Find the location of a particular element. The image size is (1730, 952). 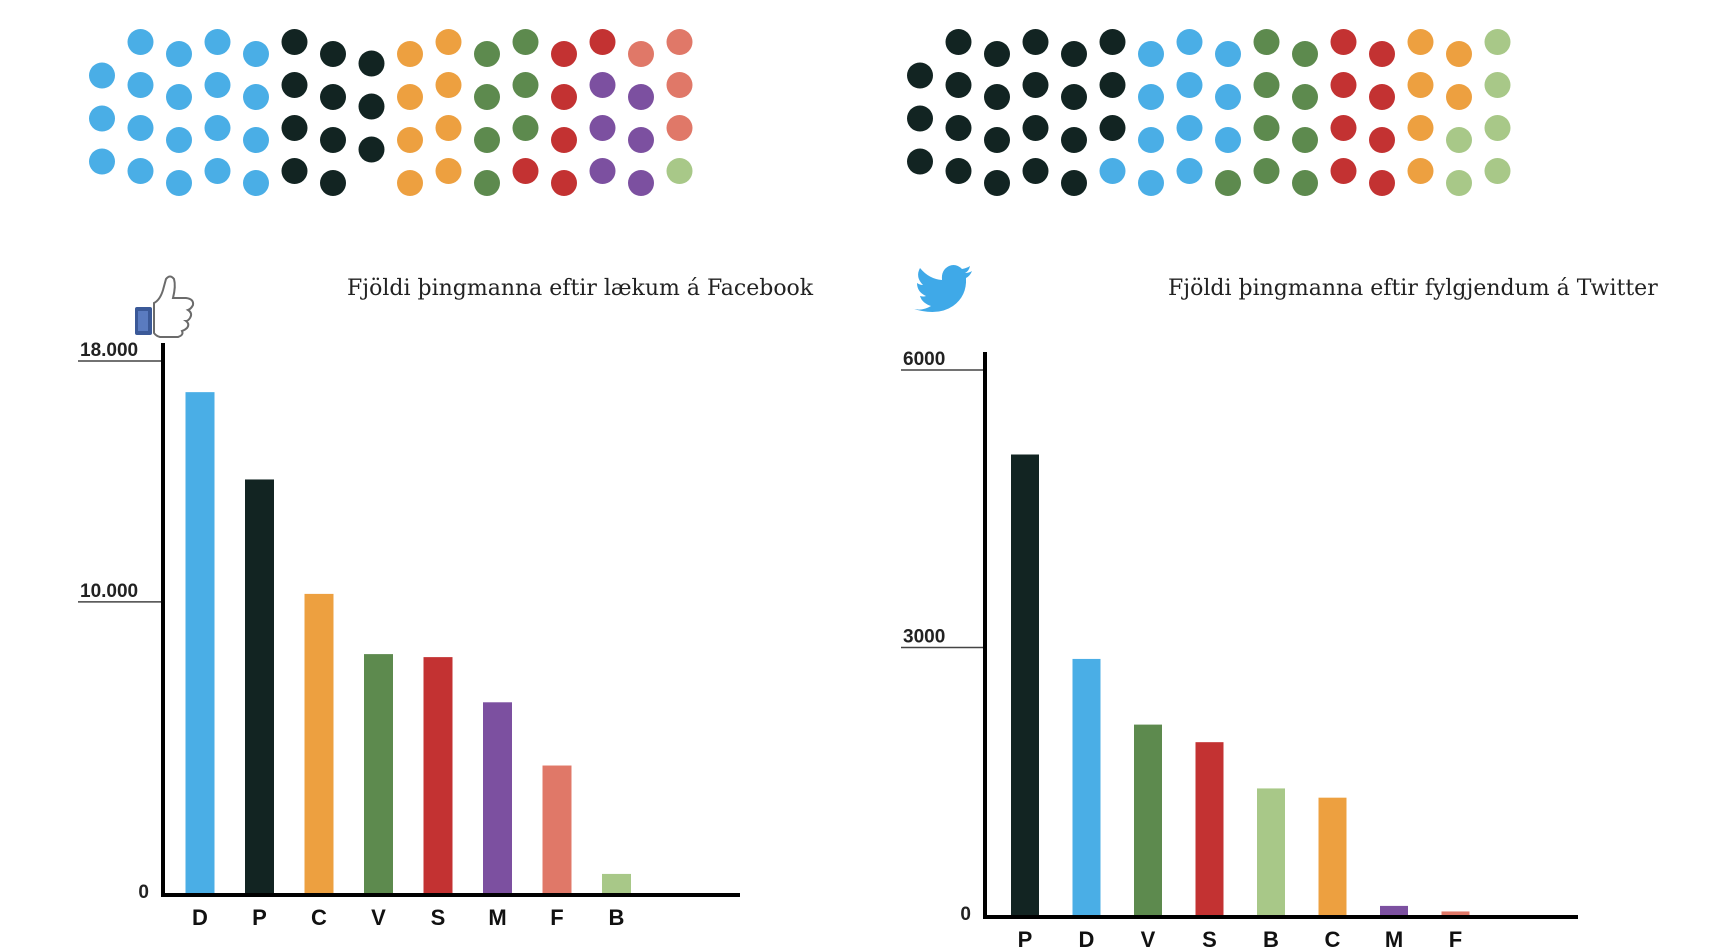

category-label-C: C is located at coordinates (1333, 939).